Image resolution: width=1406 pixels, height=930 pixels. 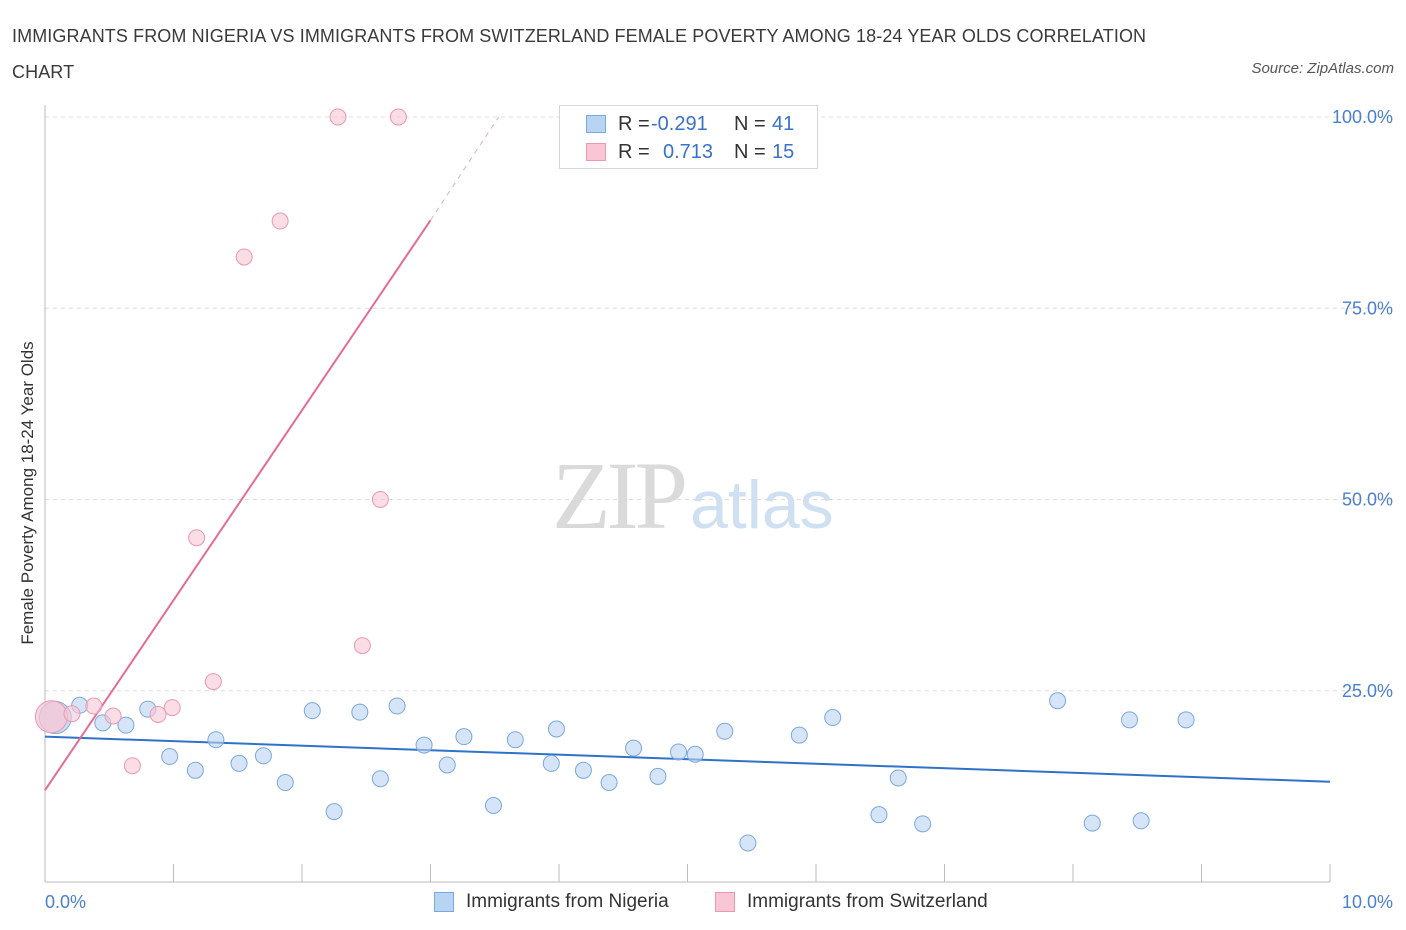 I want to click on y-tick-label: 75.0%, so click(x=1367, y=308).